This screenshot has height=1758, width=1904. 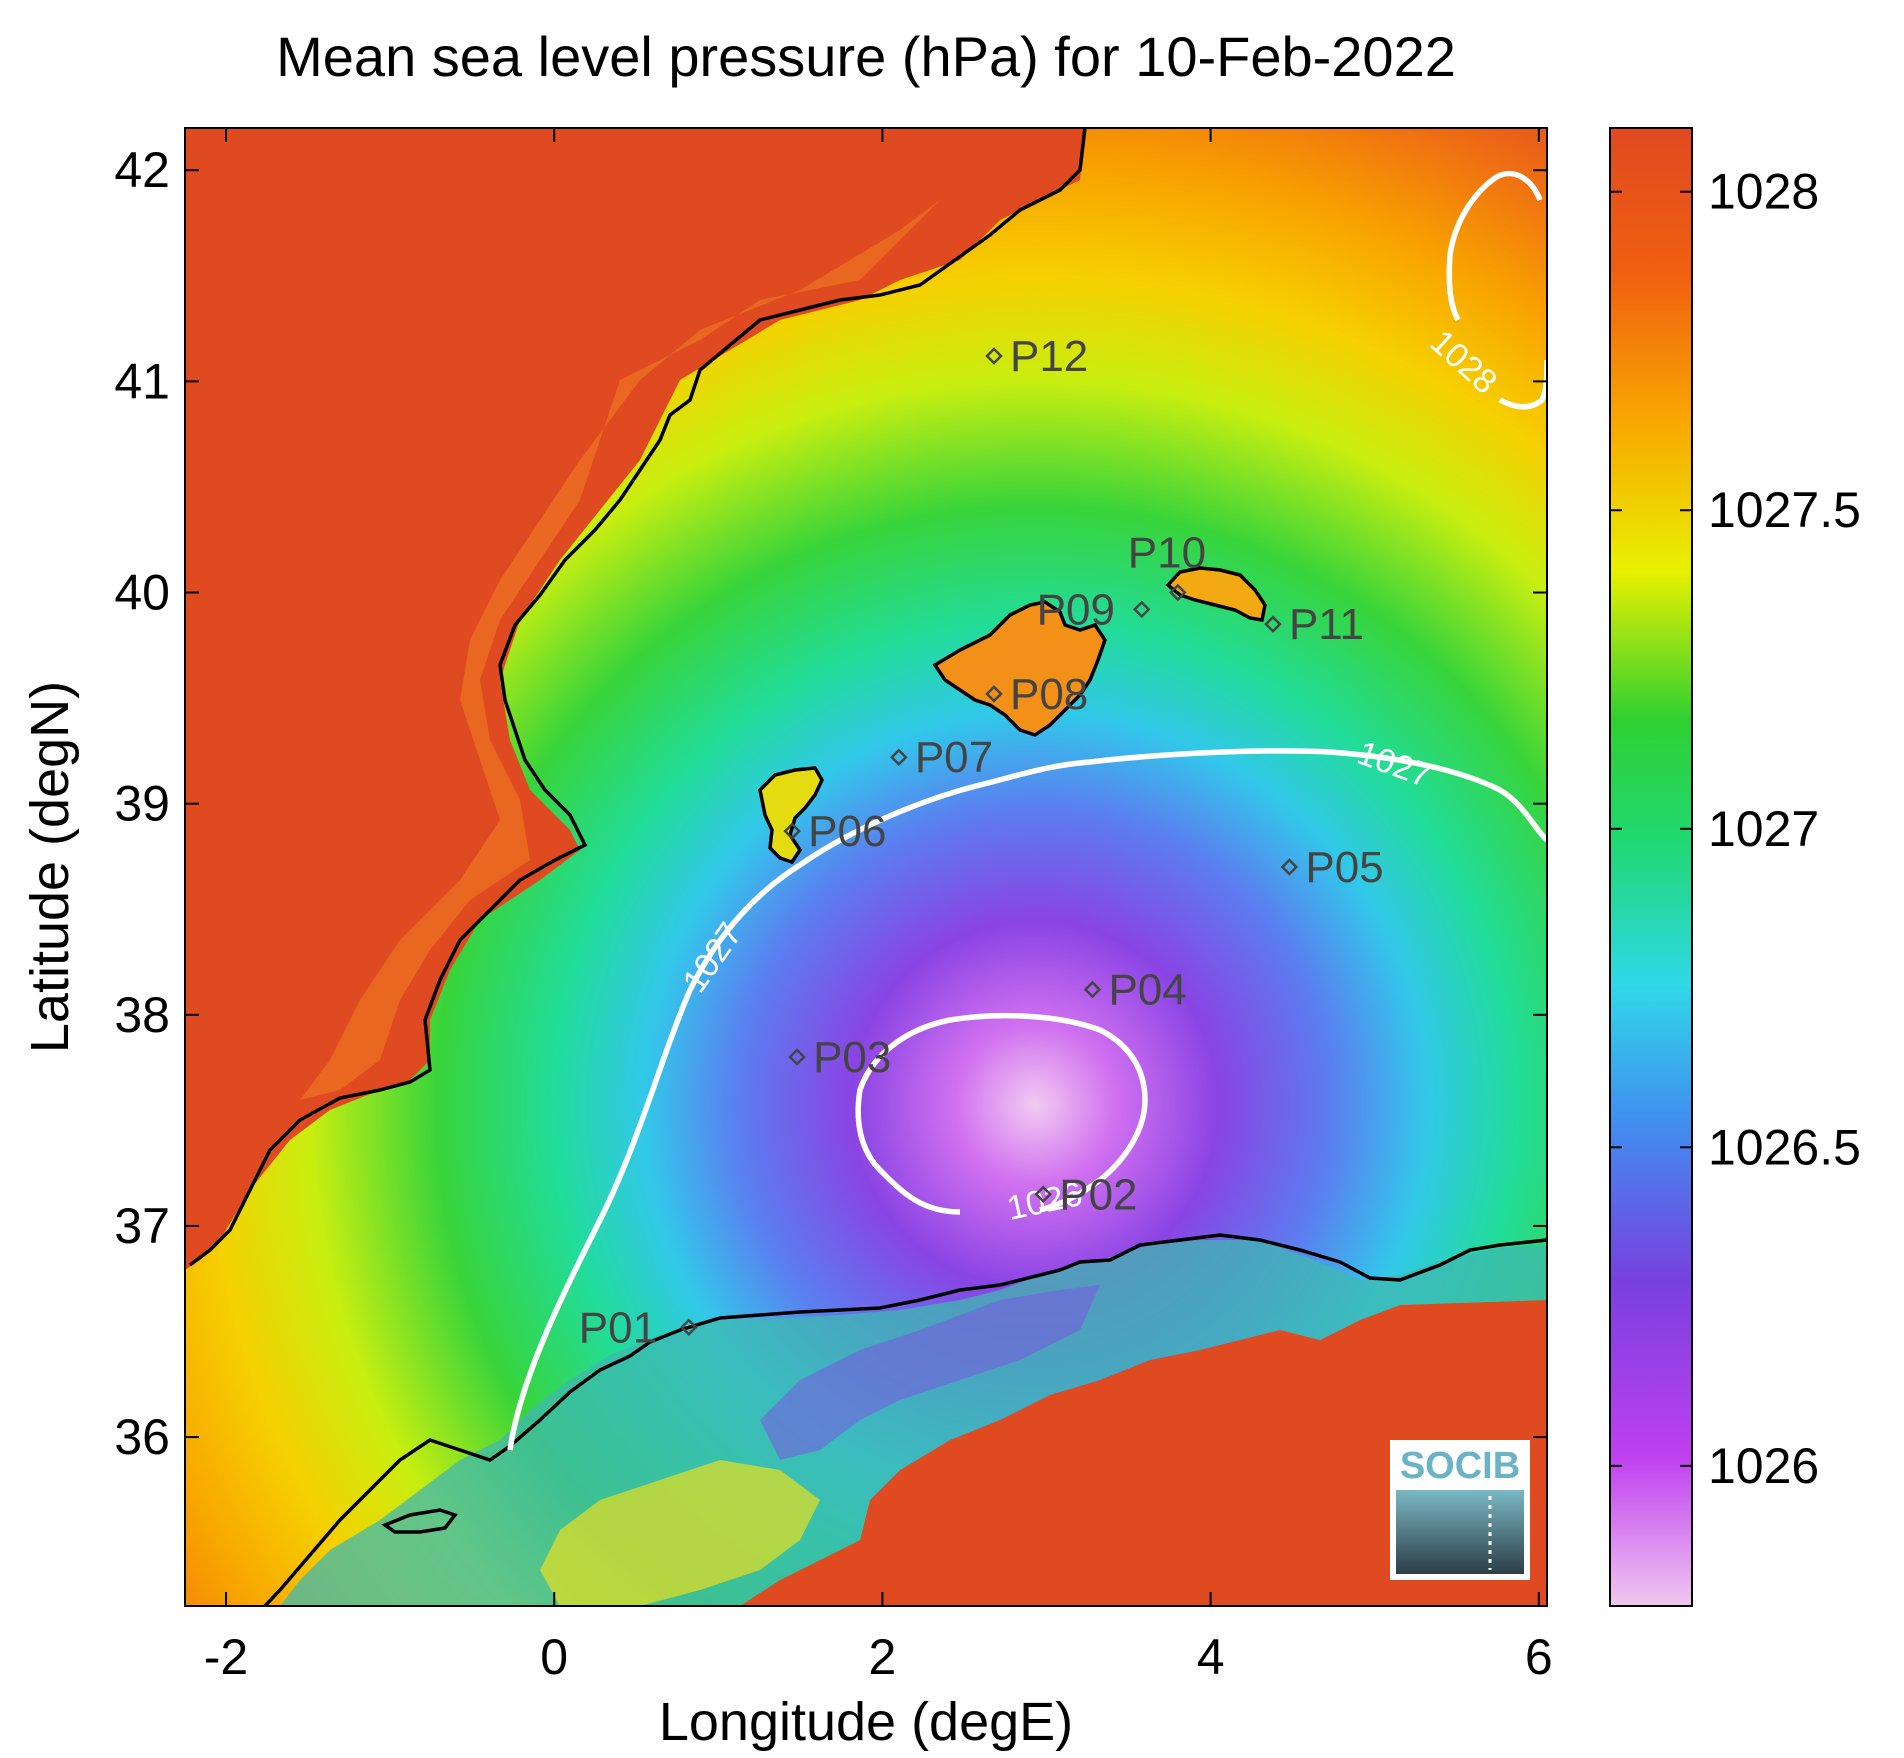 What do you see at coordinates (1049, 356) in the screenshot?
I see `station-label: P12` at bounding box center [1049, 356].